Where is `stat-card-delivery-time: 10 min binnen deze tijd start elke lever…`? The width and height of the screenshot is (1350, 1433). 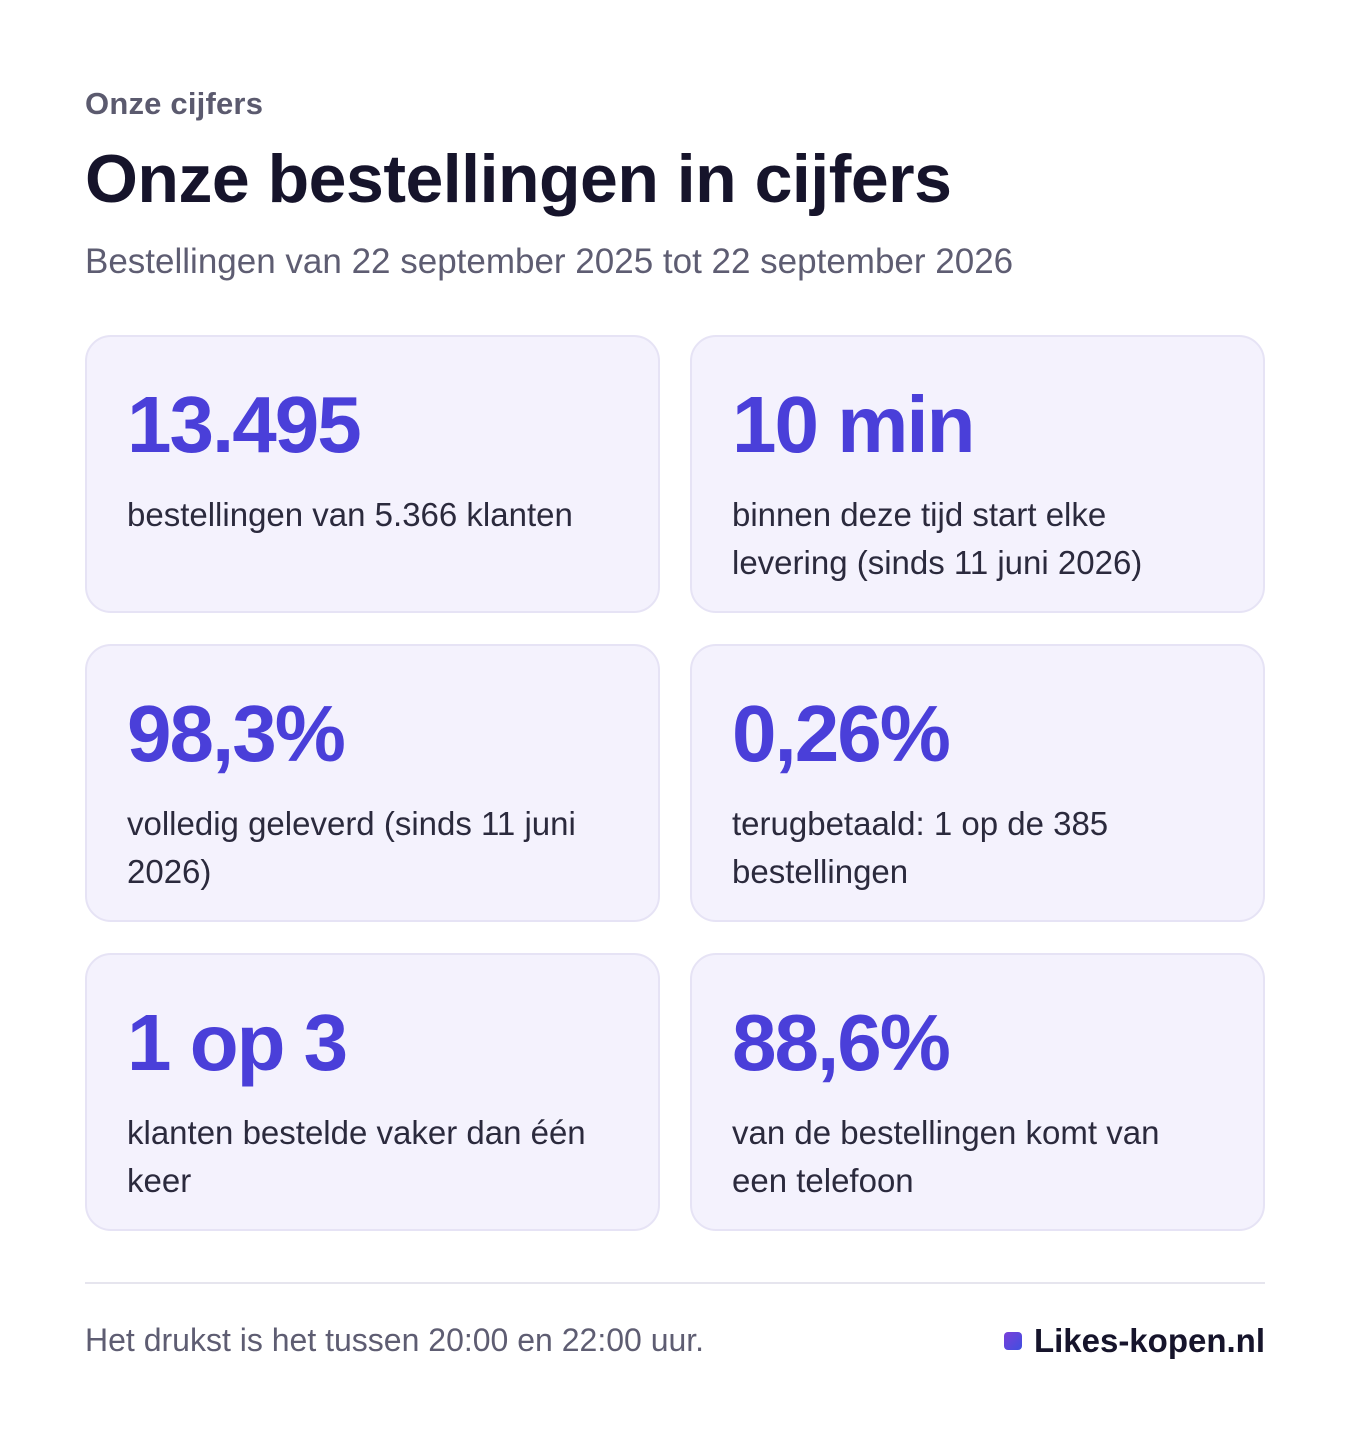 stat-card-delivery-time: 10 min binnen deze tijd start elke lever… is located at coordinates (977, 474).